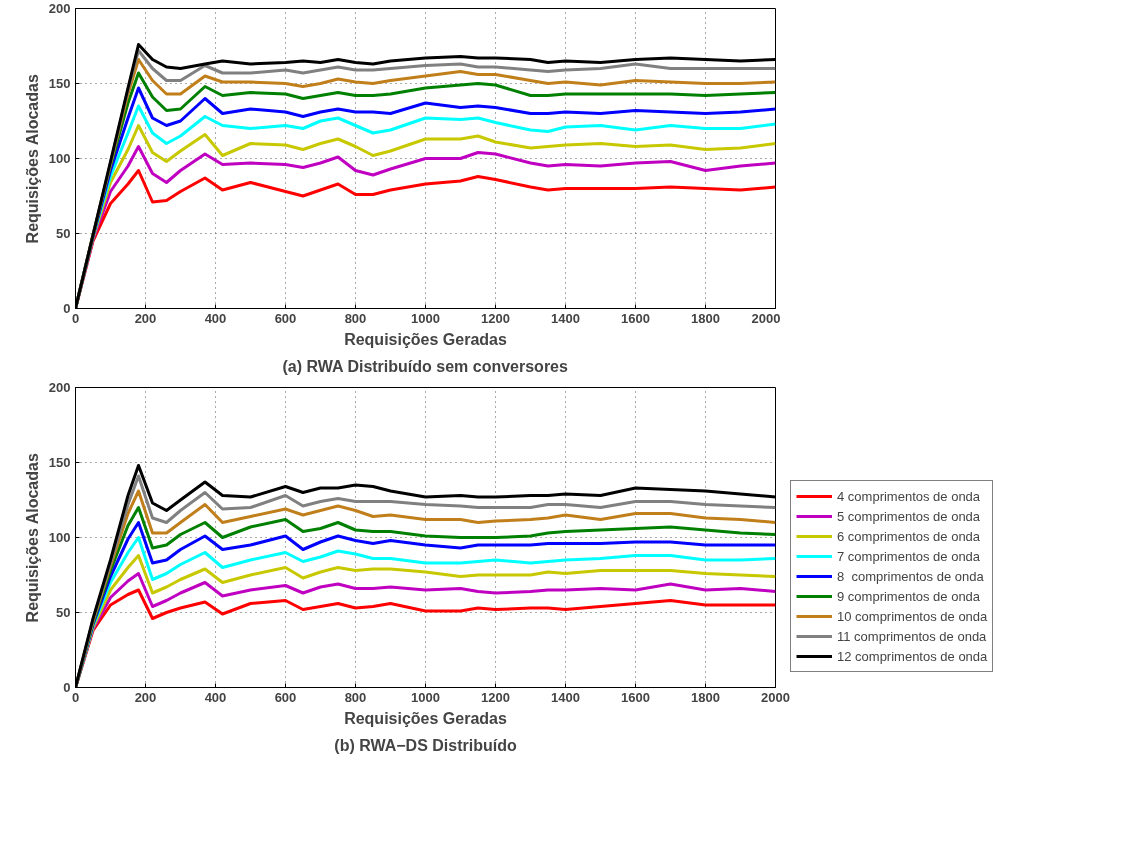  I want to click on legend-label: 7 comprimentos de onda, so click(909, 556).